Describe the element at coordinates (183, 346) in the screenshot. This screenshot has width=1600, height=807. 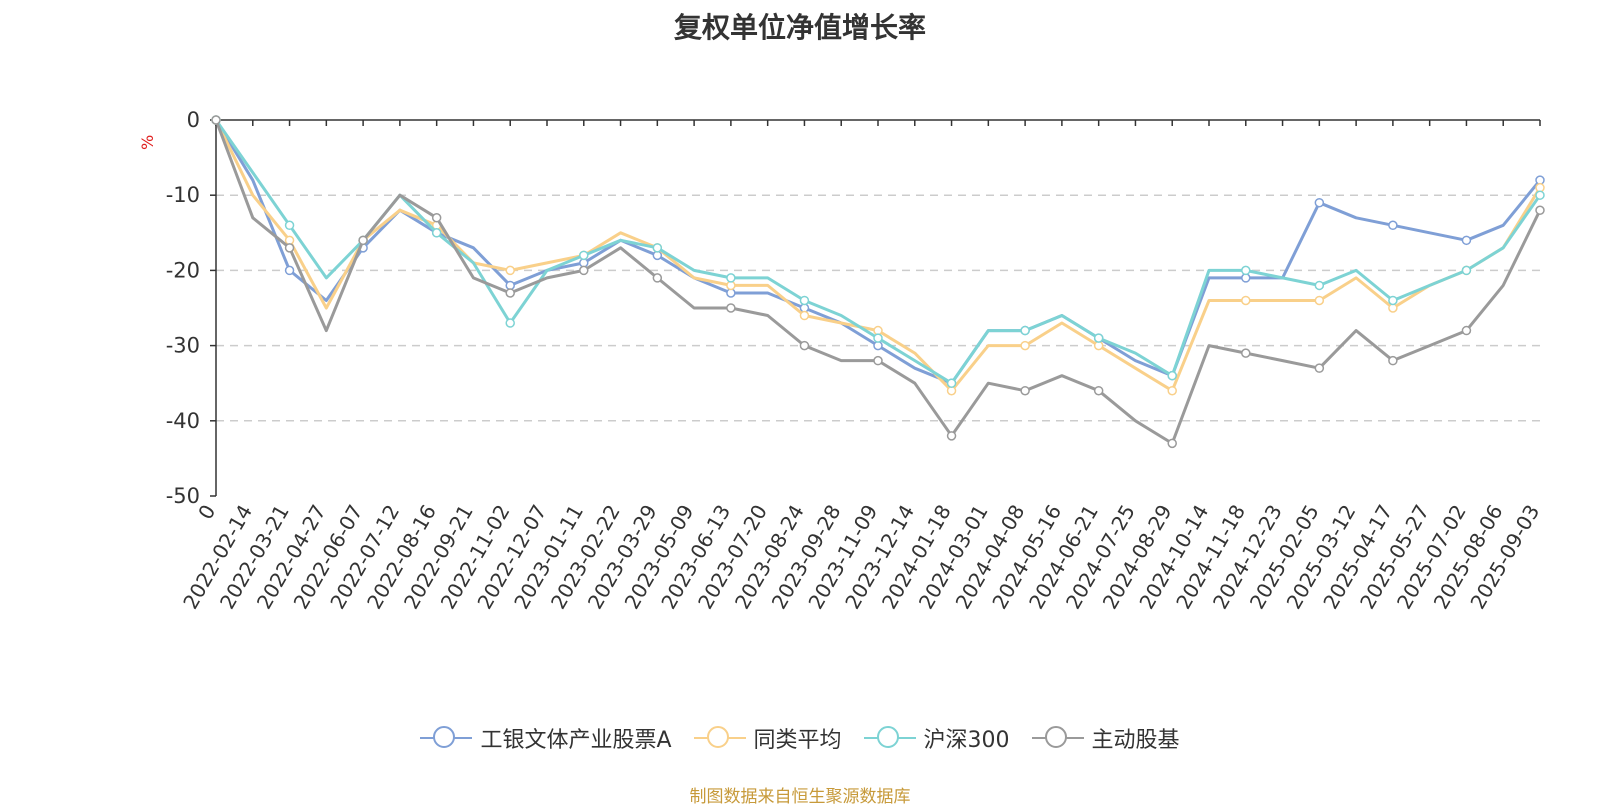
I see `y-tick-label: -30` at that location.